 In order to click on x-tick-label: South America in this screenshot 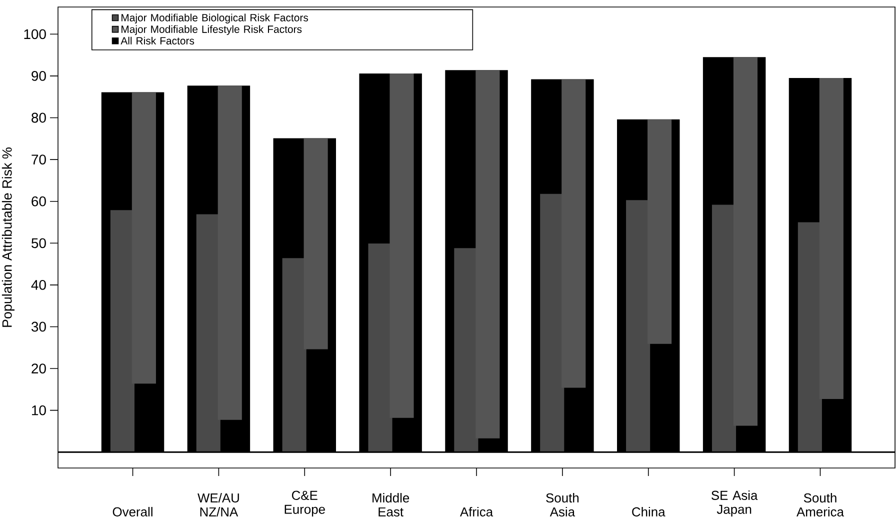, I will do `click(820, 504)`.